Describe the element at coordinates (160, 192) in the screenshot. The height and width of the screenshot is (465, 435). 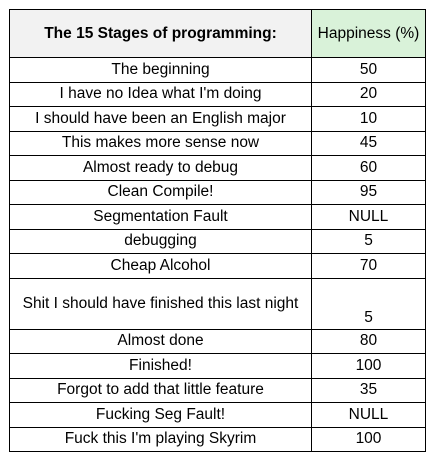
I see `stage-cell: Clean Compile!` at that location.